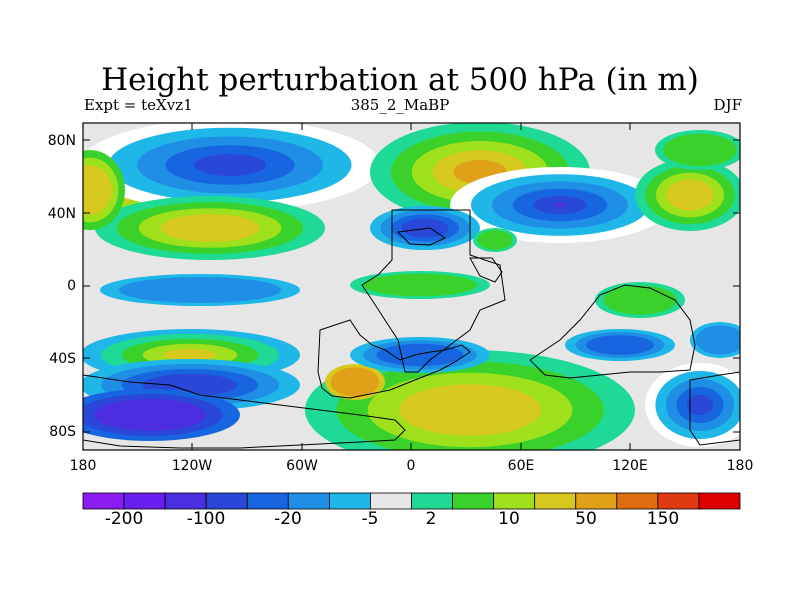  Describe the element at coordinates (411, 466) in the screenshot. I see `lon-label-0: 0` at that location.